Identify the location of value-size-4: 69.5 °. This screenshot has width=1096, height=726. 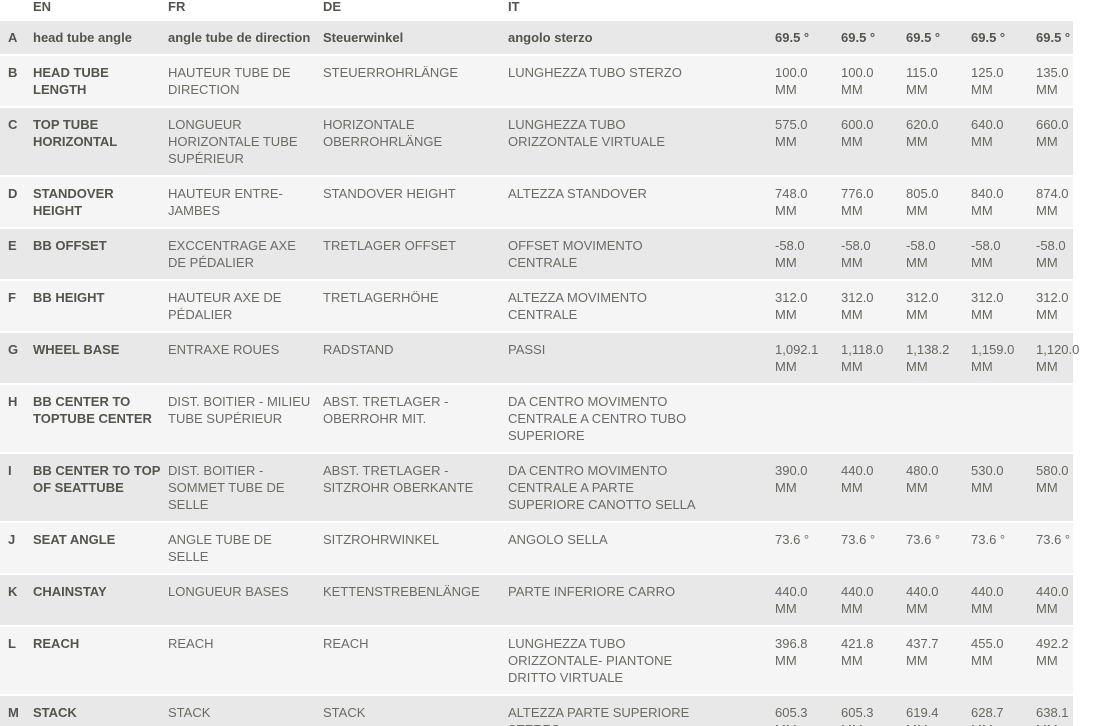
(988, 37).